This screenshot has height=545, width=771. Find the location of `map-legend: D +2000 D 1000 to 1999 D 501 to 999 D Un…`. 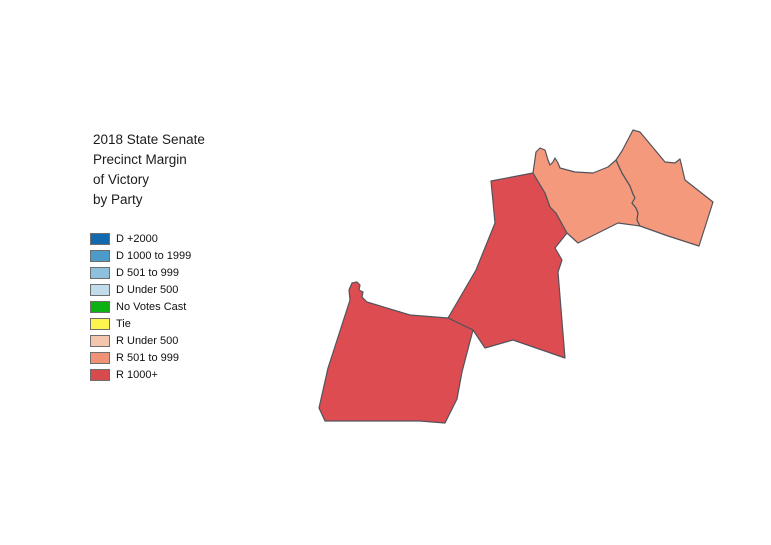

map-legend: D +2000 D 1000 to 1999 D 501 to 999 D Un… is located at coordinates (140, 309).